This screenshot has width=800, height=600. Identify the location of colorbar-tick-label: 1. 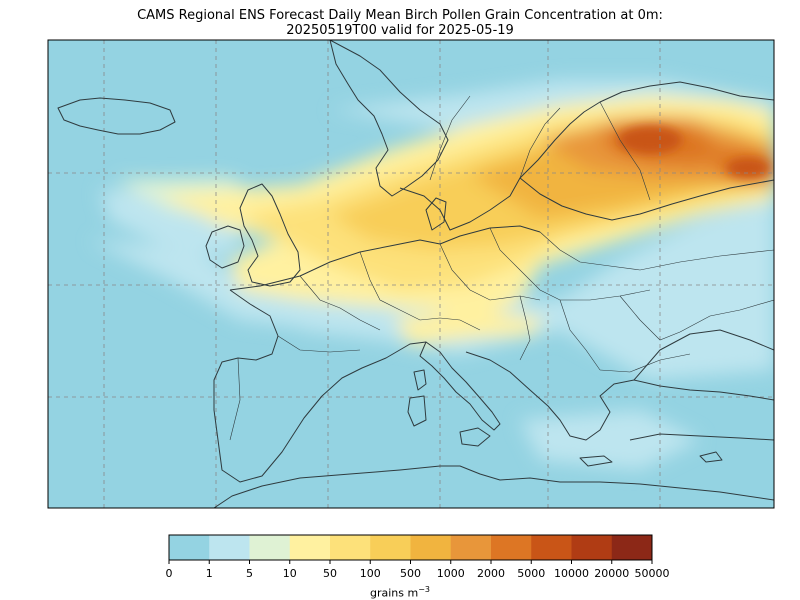
(209, 573).